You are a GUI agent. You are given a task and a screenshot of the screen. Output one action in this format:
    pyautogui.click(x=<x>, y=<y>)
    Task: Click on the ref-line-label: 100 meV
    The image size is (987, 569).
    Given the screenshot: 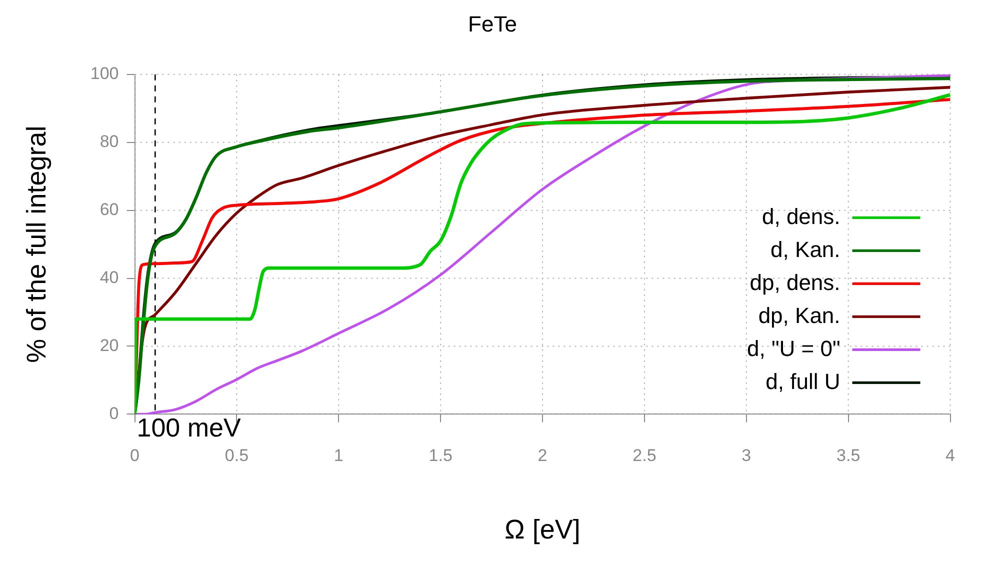 What is the action you would take?
    pyautogui.click(x=189, y=427)
    